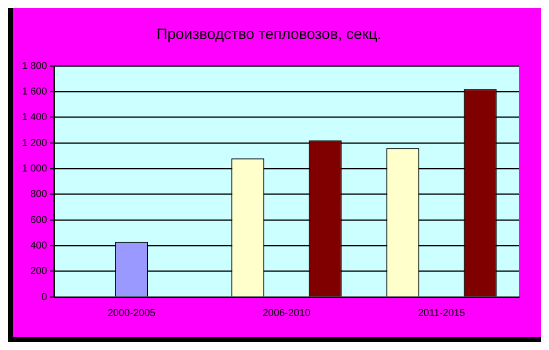  What do you see at coordinates (132, 313) in the screenshot?
I see `x-tick-label: 2000-2005` at bounding box center [132, 313].